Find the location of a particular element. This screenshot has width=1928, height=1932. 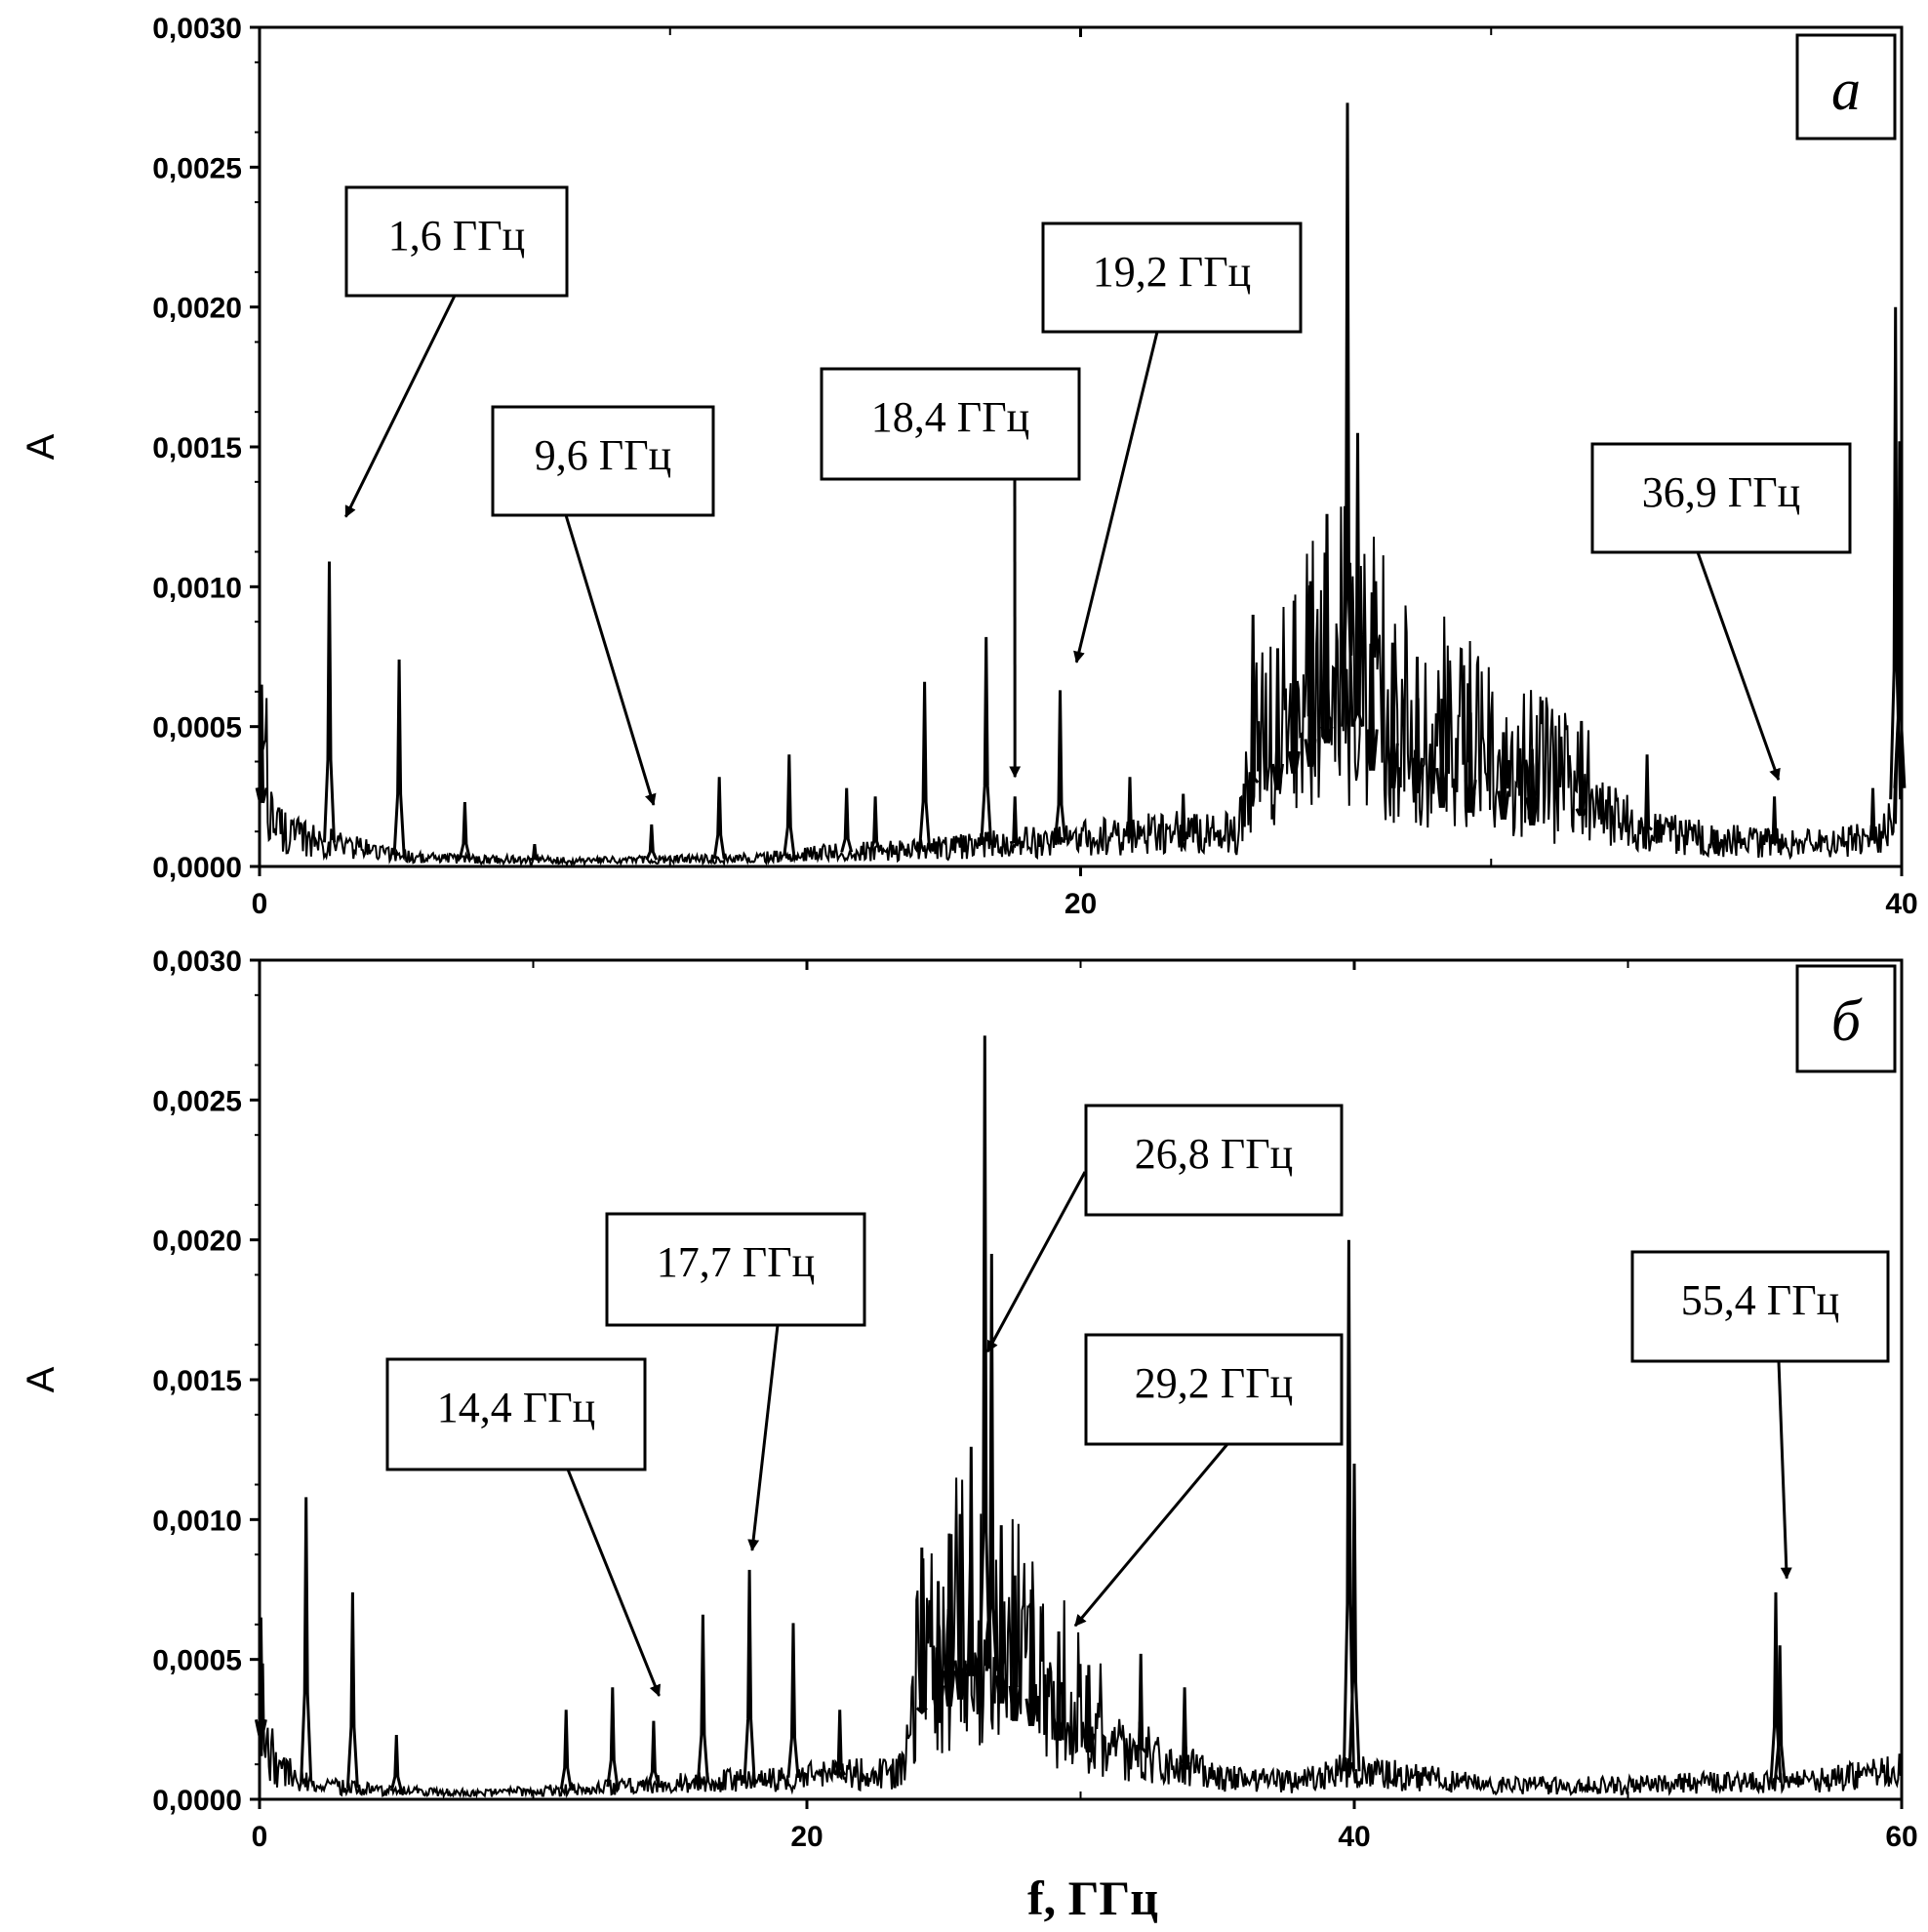

annotation: 18,4 ГГц is located at coordinates (950, 573).